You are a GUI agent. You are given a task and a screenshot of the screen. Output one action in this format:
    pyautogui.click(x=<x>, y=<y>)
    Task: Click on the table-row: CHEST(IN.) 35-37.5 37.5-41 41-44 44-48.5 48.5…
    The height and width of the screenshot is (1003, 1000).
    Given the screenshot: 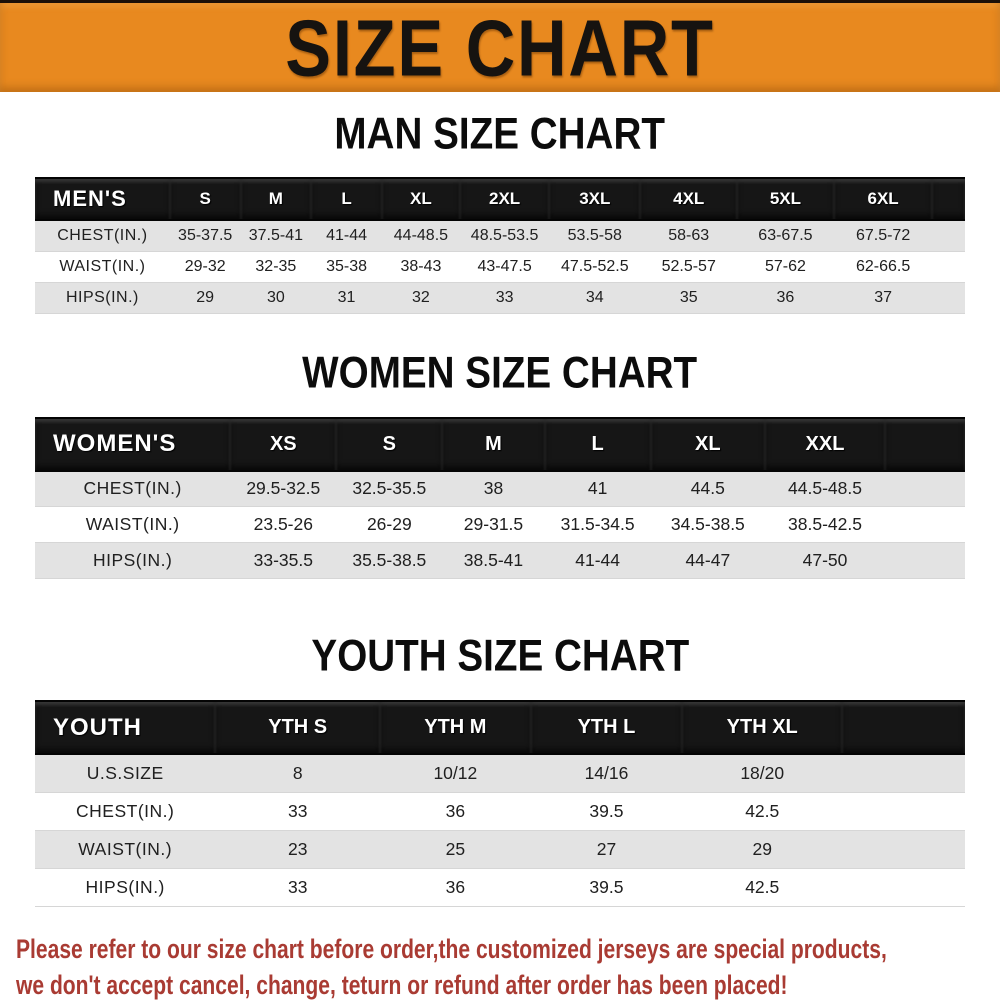 What is the action you would take?
    pyautogui.click(x=500, y=236)
    